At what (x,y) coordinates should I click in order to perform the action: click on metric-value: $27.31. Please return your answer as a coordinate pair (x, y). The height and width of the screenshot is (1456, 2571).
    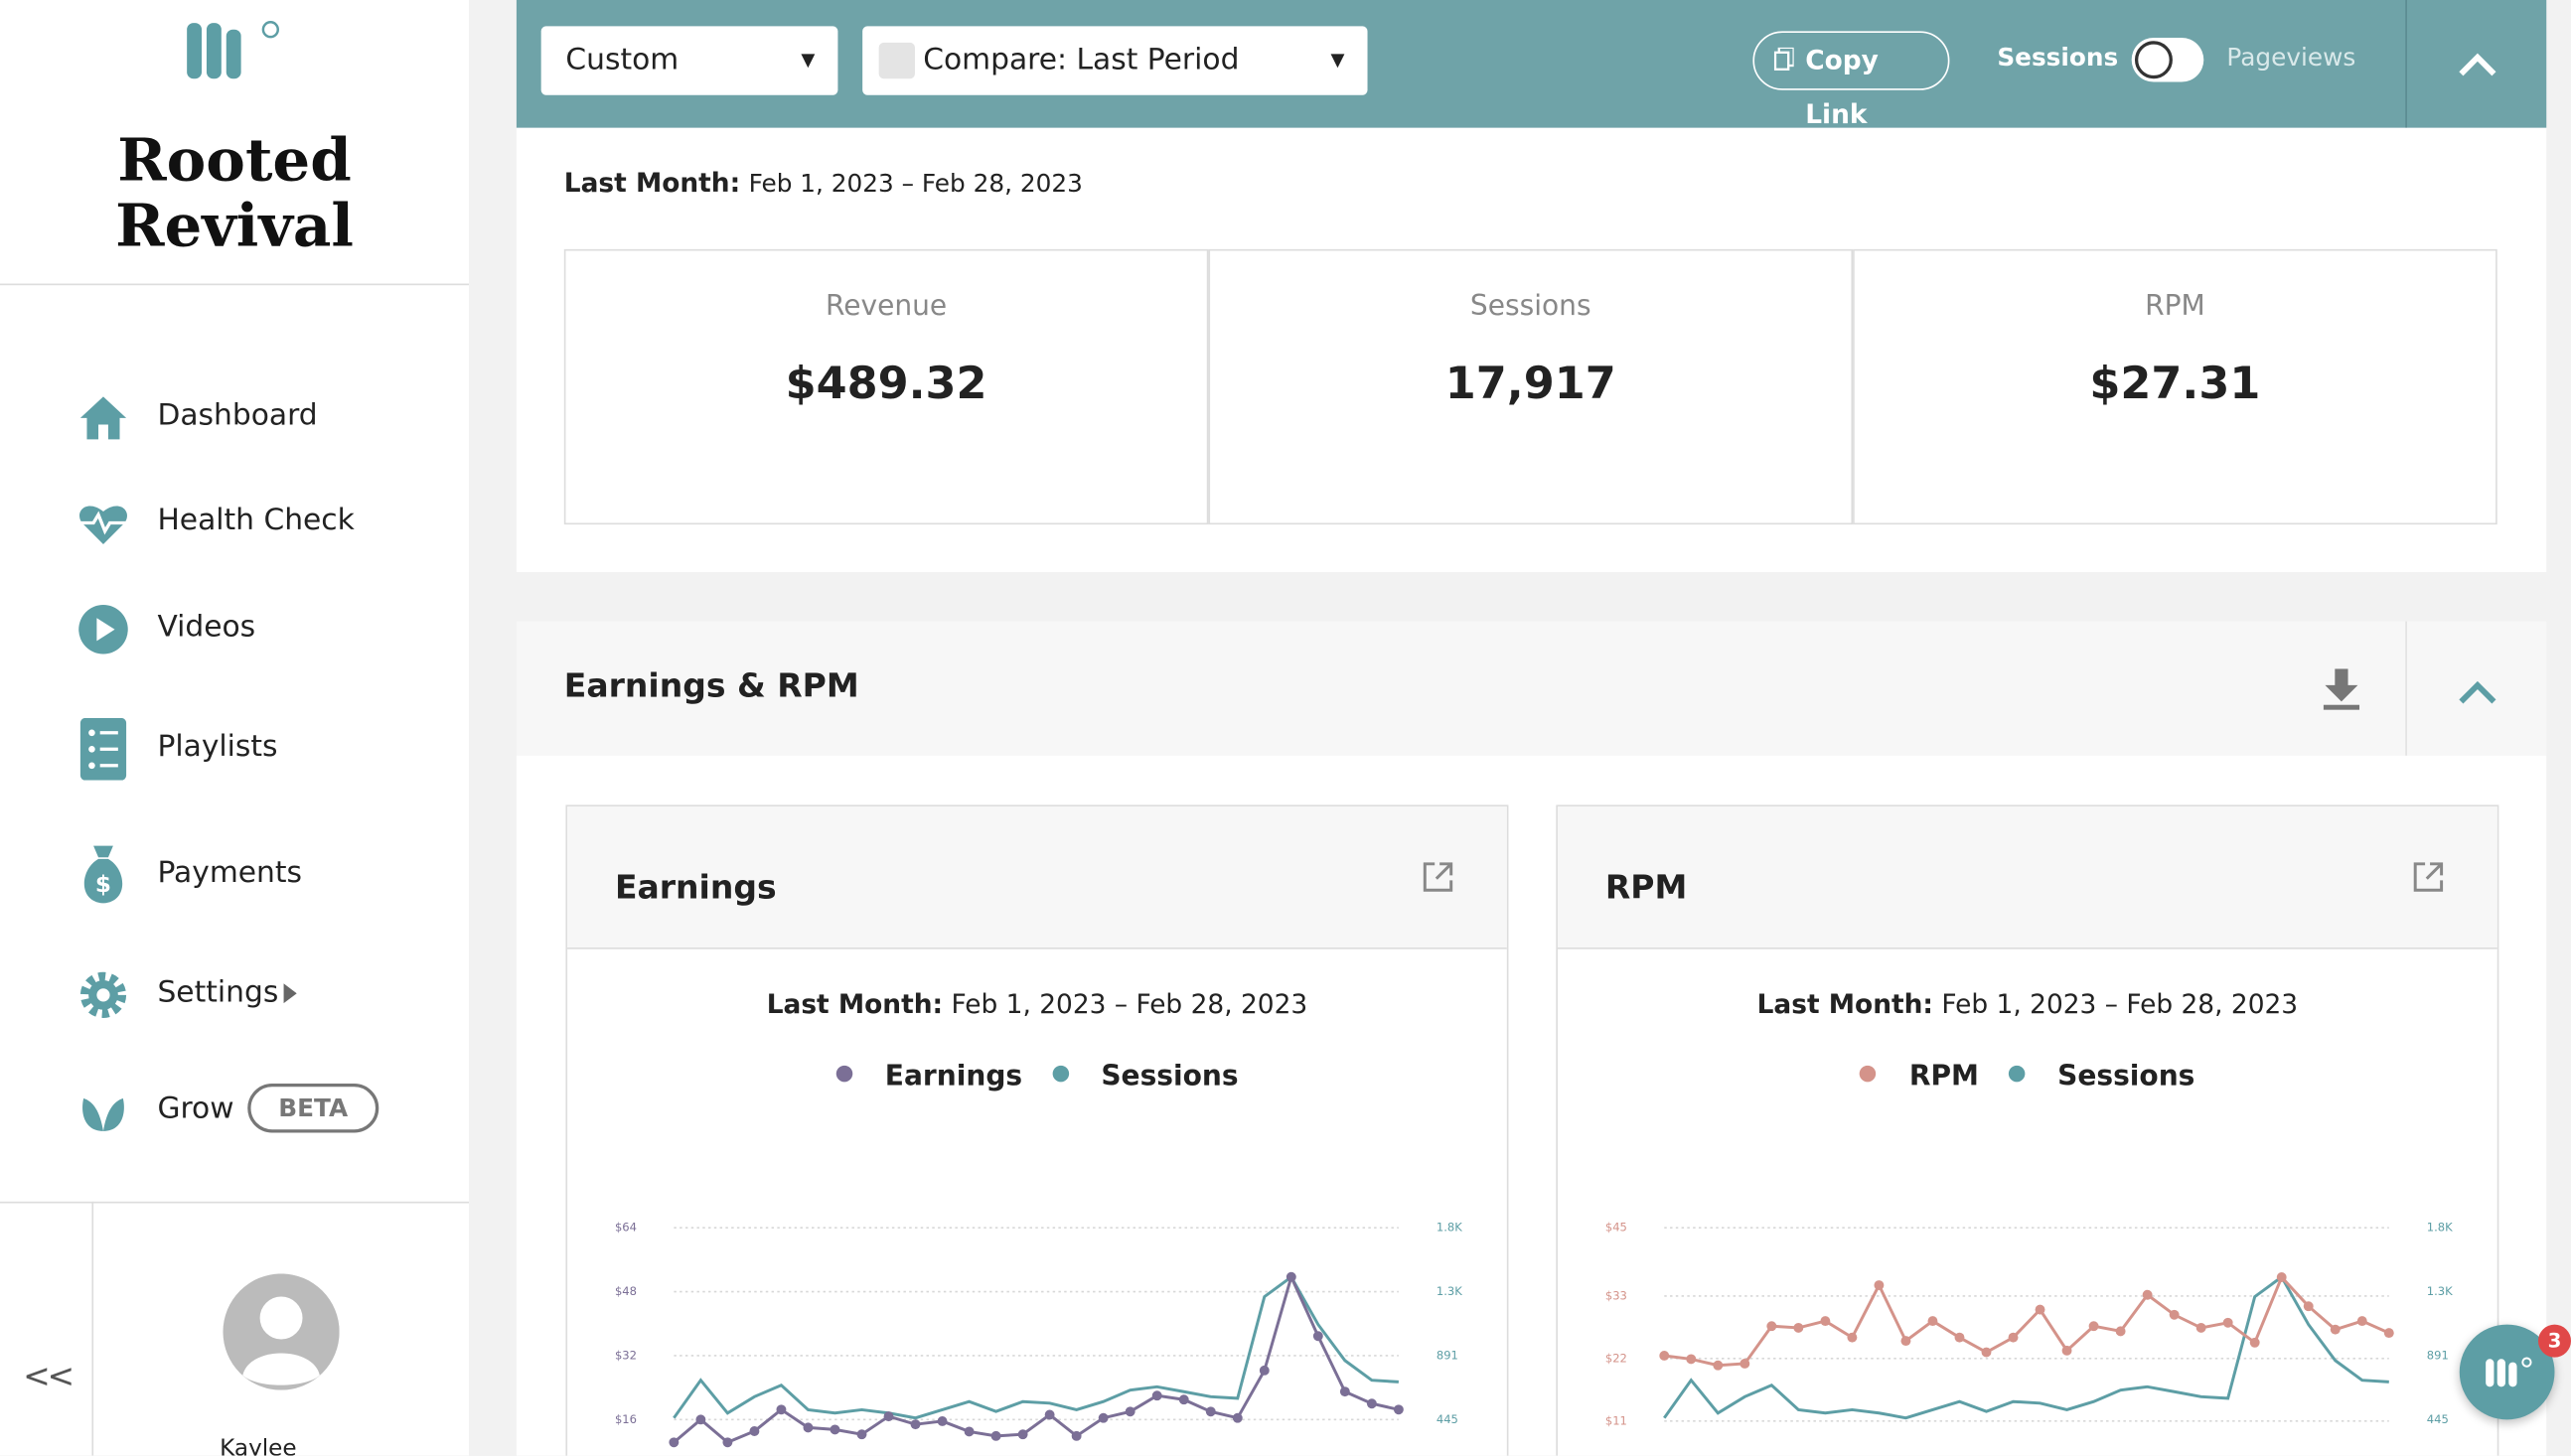
    Looking at the image, I should click on (2175, 384).